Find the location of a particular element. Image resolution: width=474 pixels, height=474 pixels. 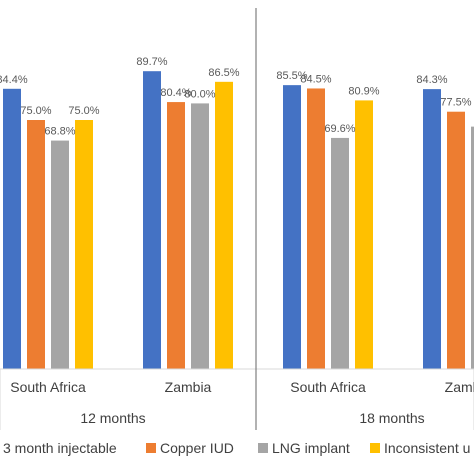

value-label-1-1-3: 68.8% is located at coordinates (59, 132).